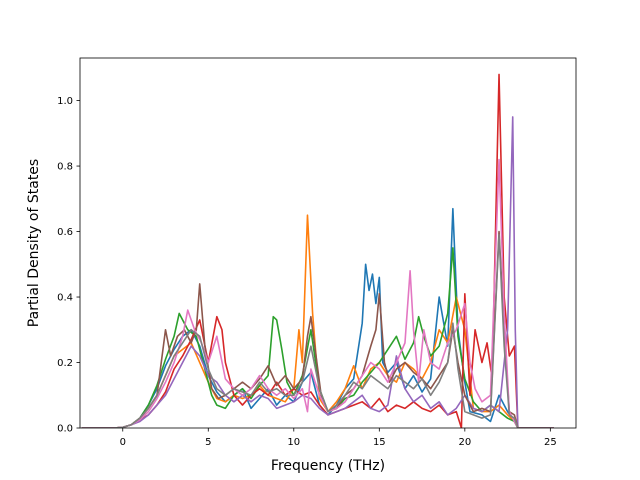 The image size is (640, 480). I want to click on y-tick-label: 0.8, so click(65, 167).